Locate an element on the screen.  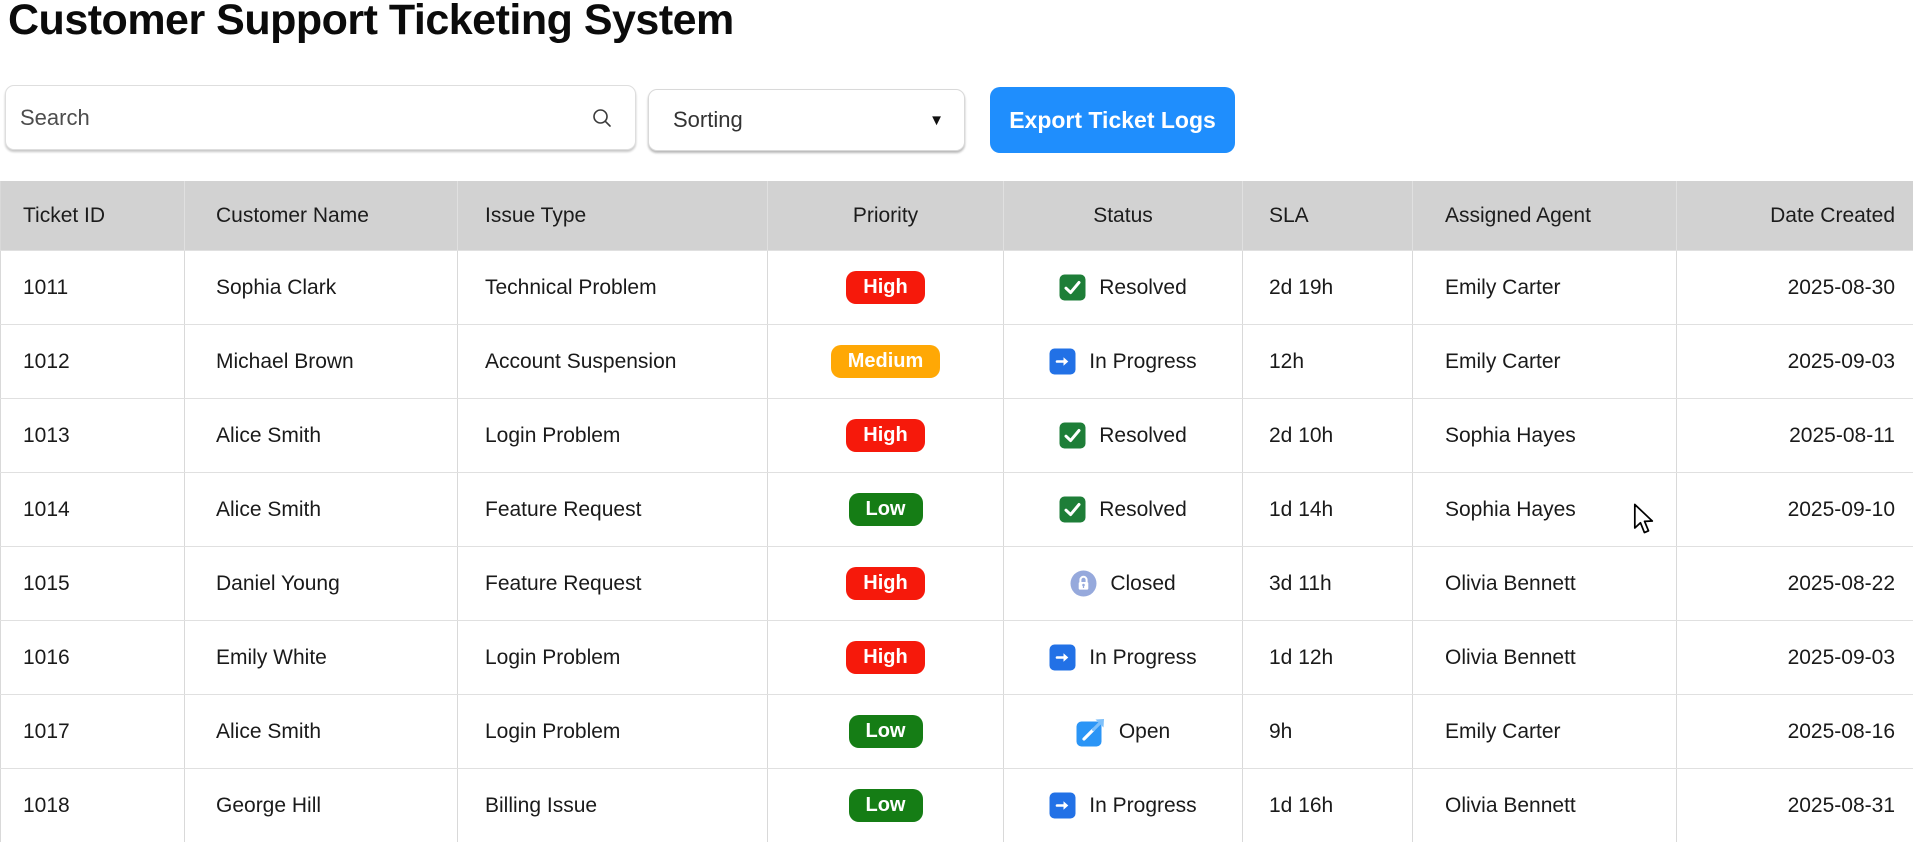
customer-cell: Emily White is located at coordinates (321, 657).